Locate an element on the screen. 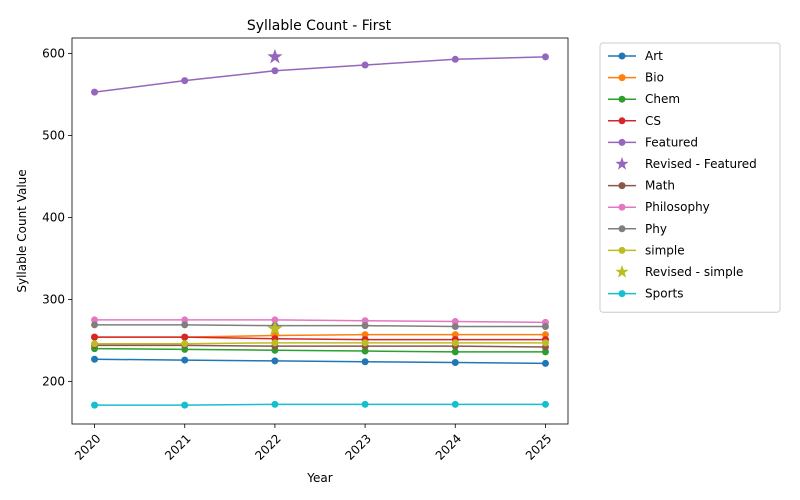 This screenshot has width=800, height=500. legend-item-sports: Sports is located at coordinates (645, 294).